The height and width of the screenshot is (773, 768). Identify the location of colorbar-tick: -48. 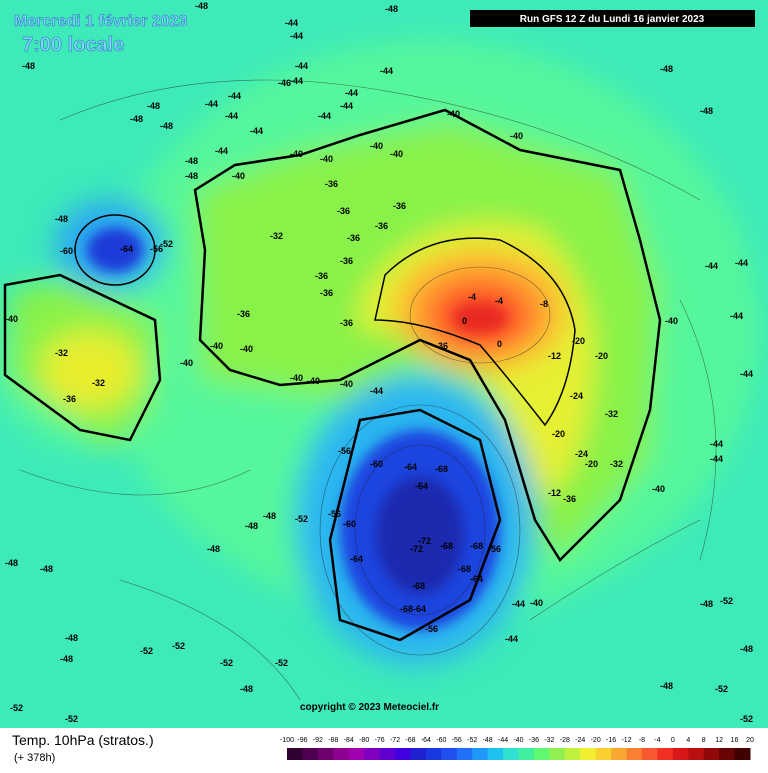
(488, 740).